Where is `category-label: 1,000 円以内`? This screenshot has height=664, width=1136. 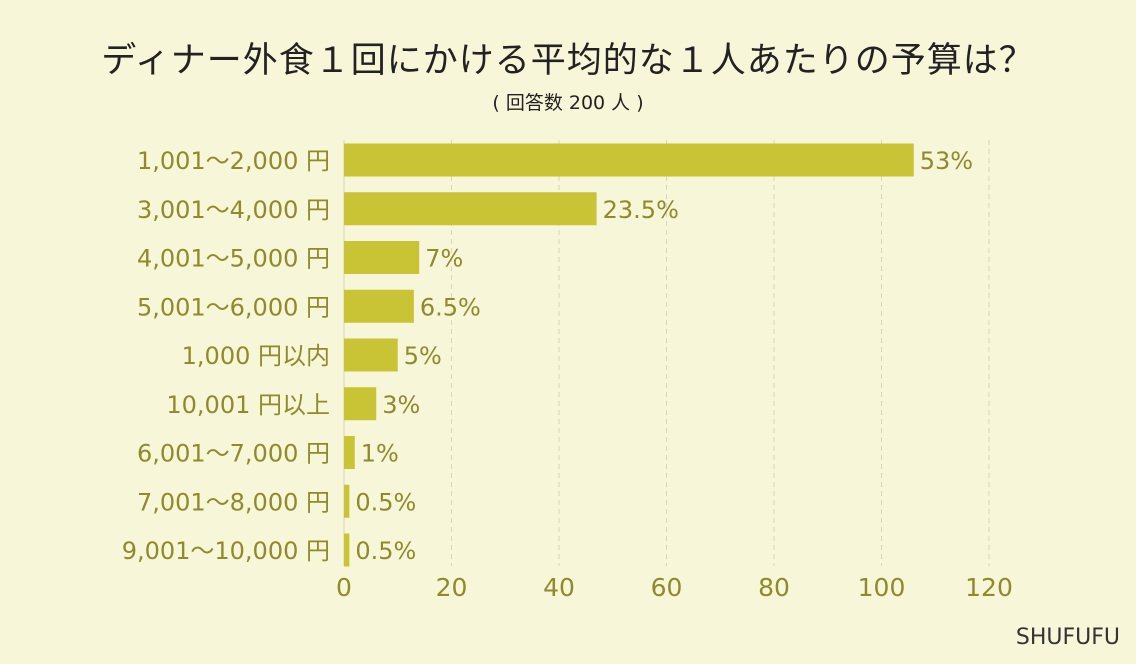
category-label: 1,000 円以内 is located at coordinates (256, 356).